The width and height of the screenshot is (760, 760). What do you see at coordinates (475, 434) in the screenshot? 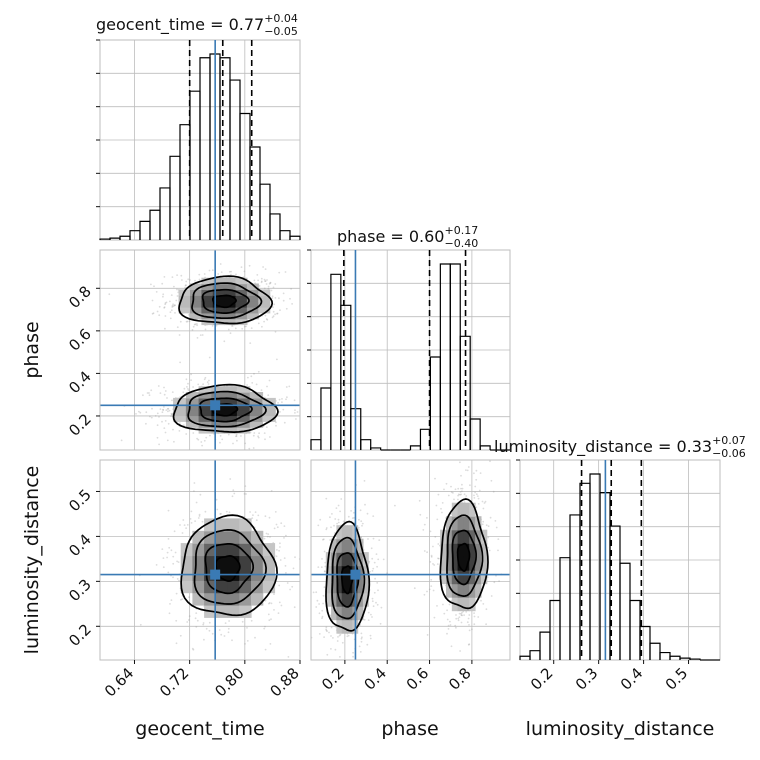
I see `hist-bar-phase` at bounding box center [475, 434].